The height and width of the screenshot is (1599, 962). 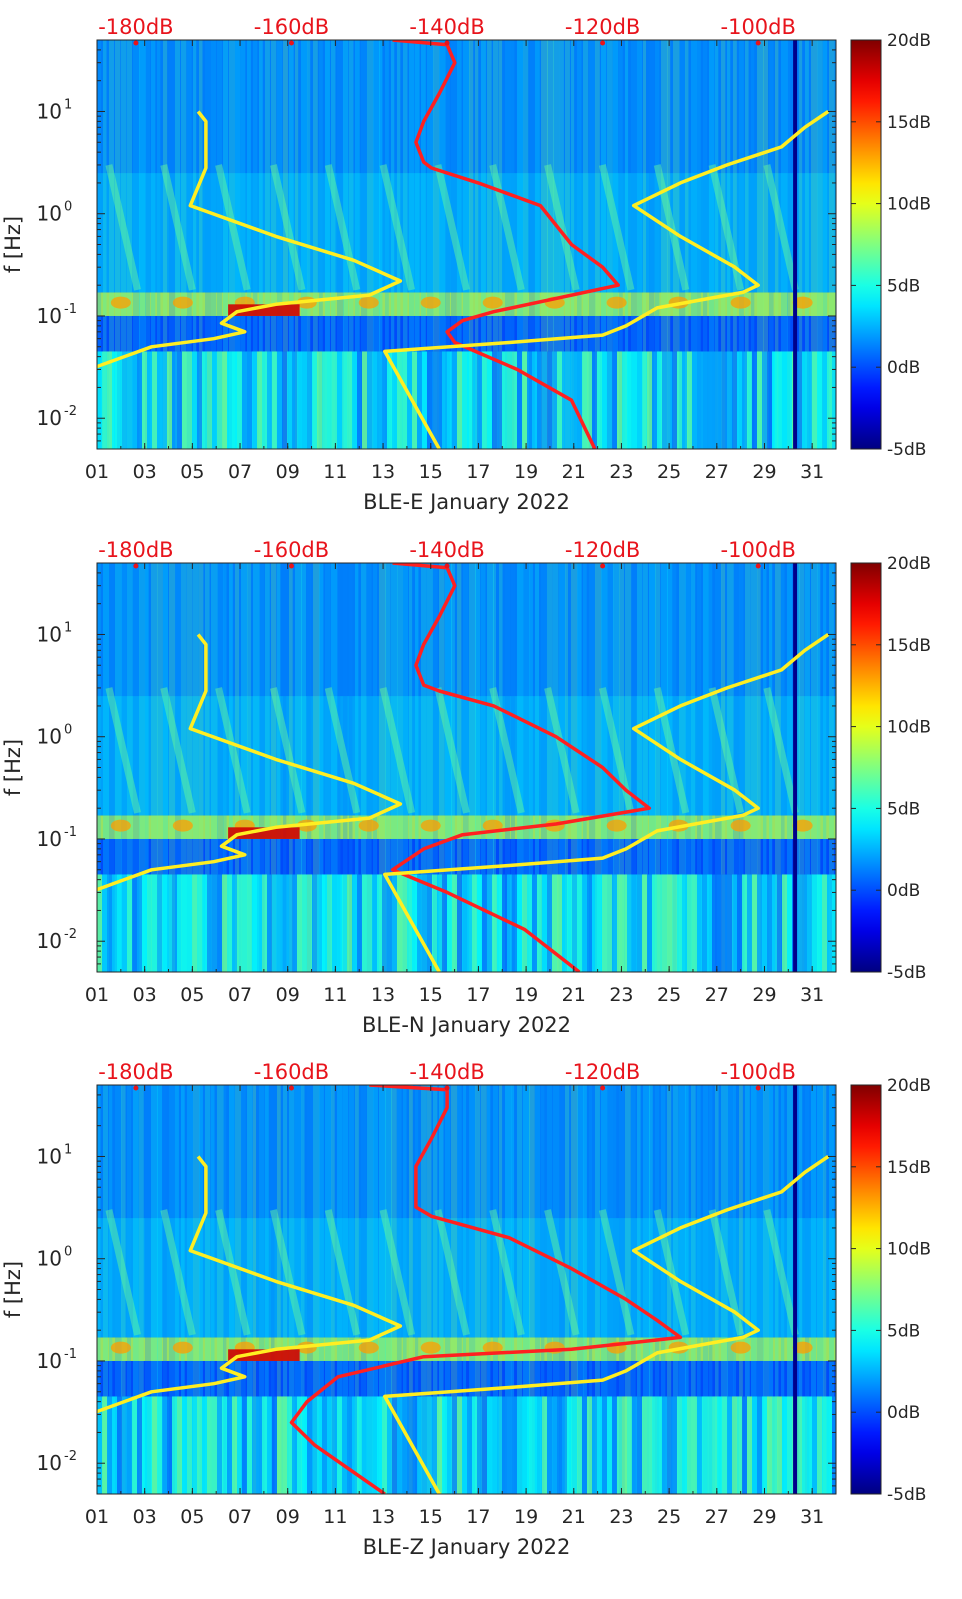 What do you see at coordinates (68, 1149) in the screenshot?
I see `y-tick-exponent: 1` at bounding box center [68, 1149].